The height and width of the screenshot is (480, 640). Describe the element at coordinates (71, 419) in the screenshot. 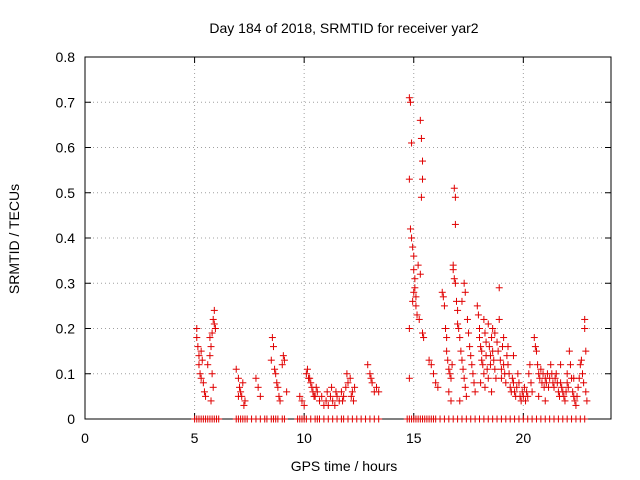

I see `y-tick-label: 0` at that location.